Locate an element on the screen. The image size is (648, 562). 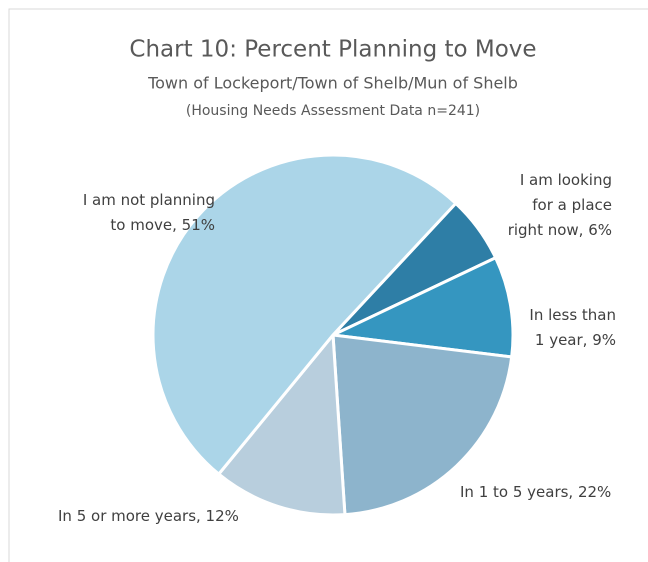
chart-note: (Housing Needs Assessment Data n=241) is located at coordinates (333, 111).